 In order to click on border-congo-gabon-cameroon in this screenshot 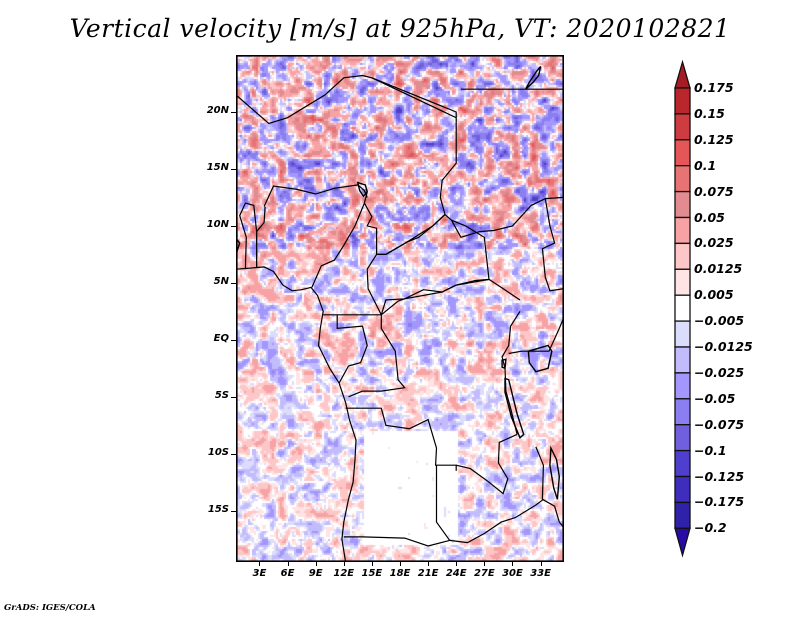, I will do `click(364, 356)`.